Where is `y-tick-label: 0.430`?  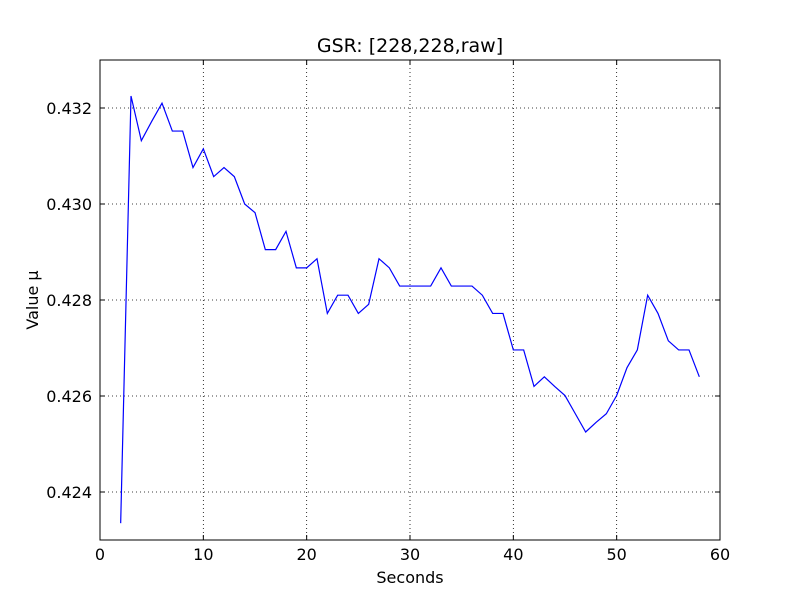
y-tick-label: 0.430 is located at coordinates (69, 204).